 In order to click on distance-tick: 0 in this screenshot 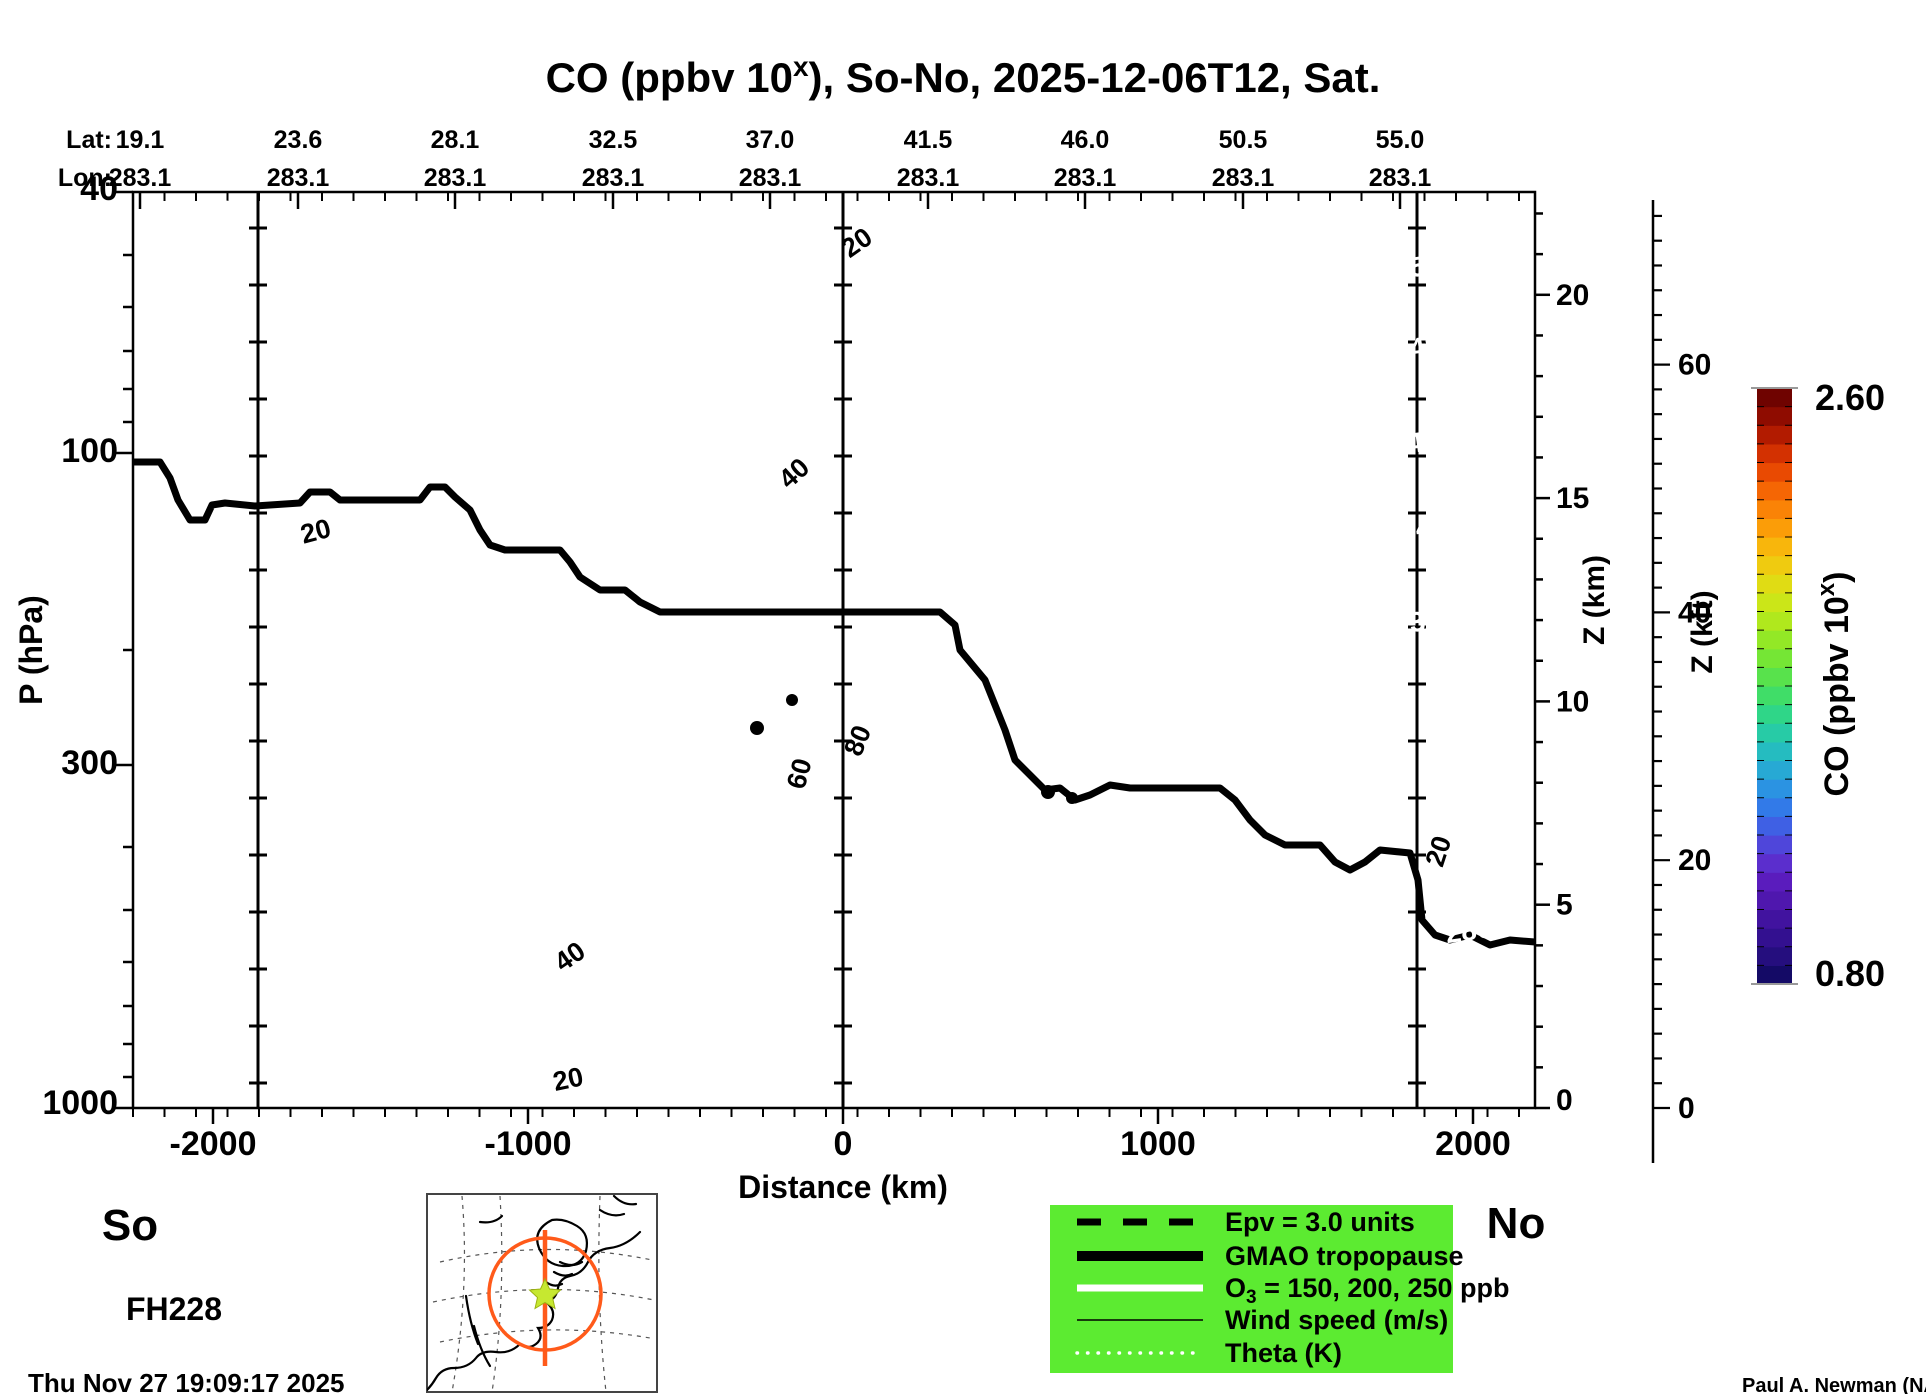, I will do `click(843, 1144)`.